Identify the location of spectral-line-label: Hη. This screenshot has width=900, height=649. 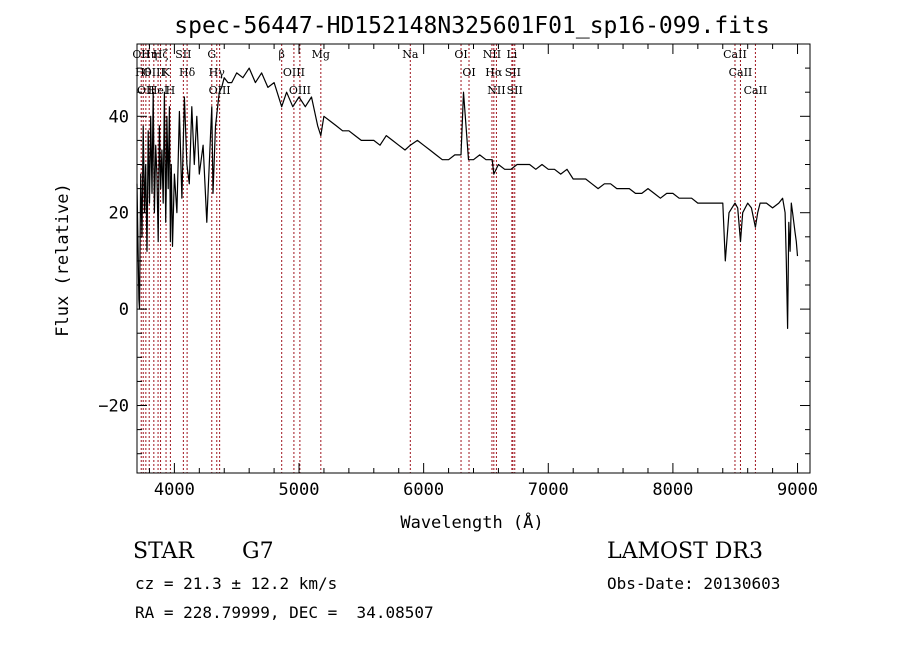
(149, 54).